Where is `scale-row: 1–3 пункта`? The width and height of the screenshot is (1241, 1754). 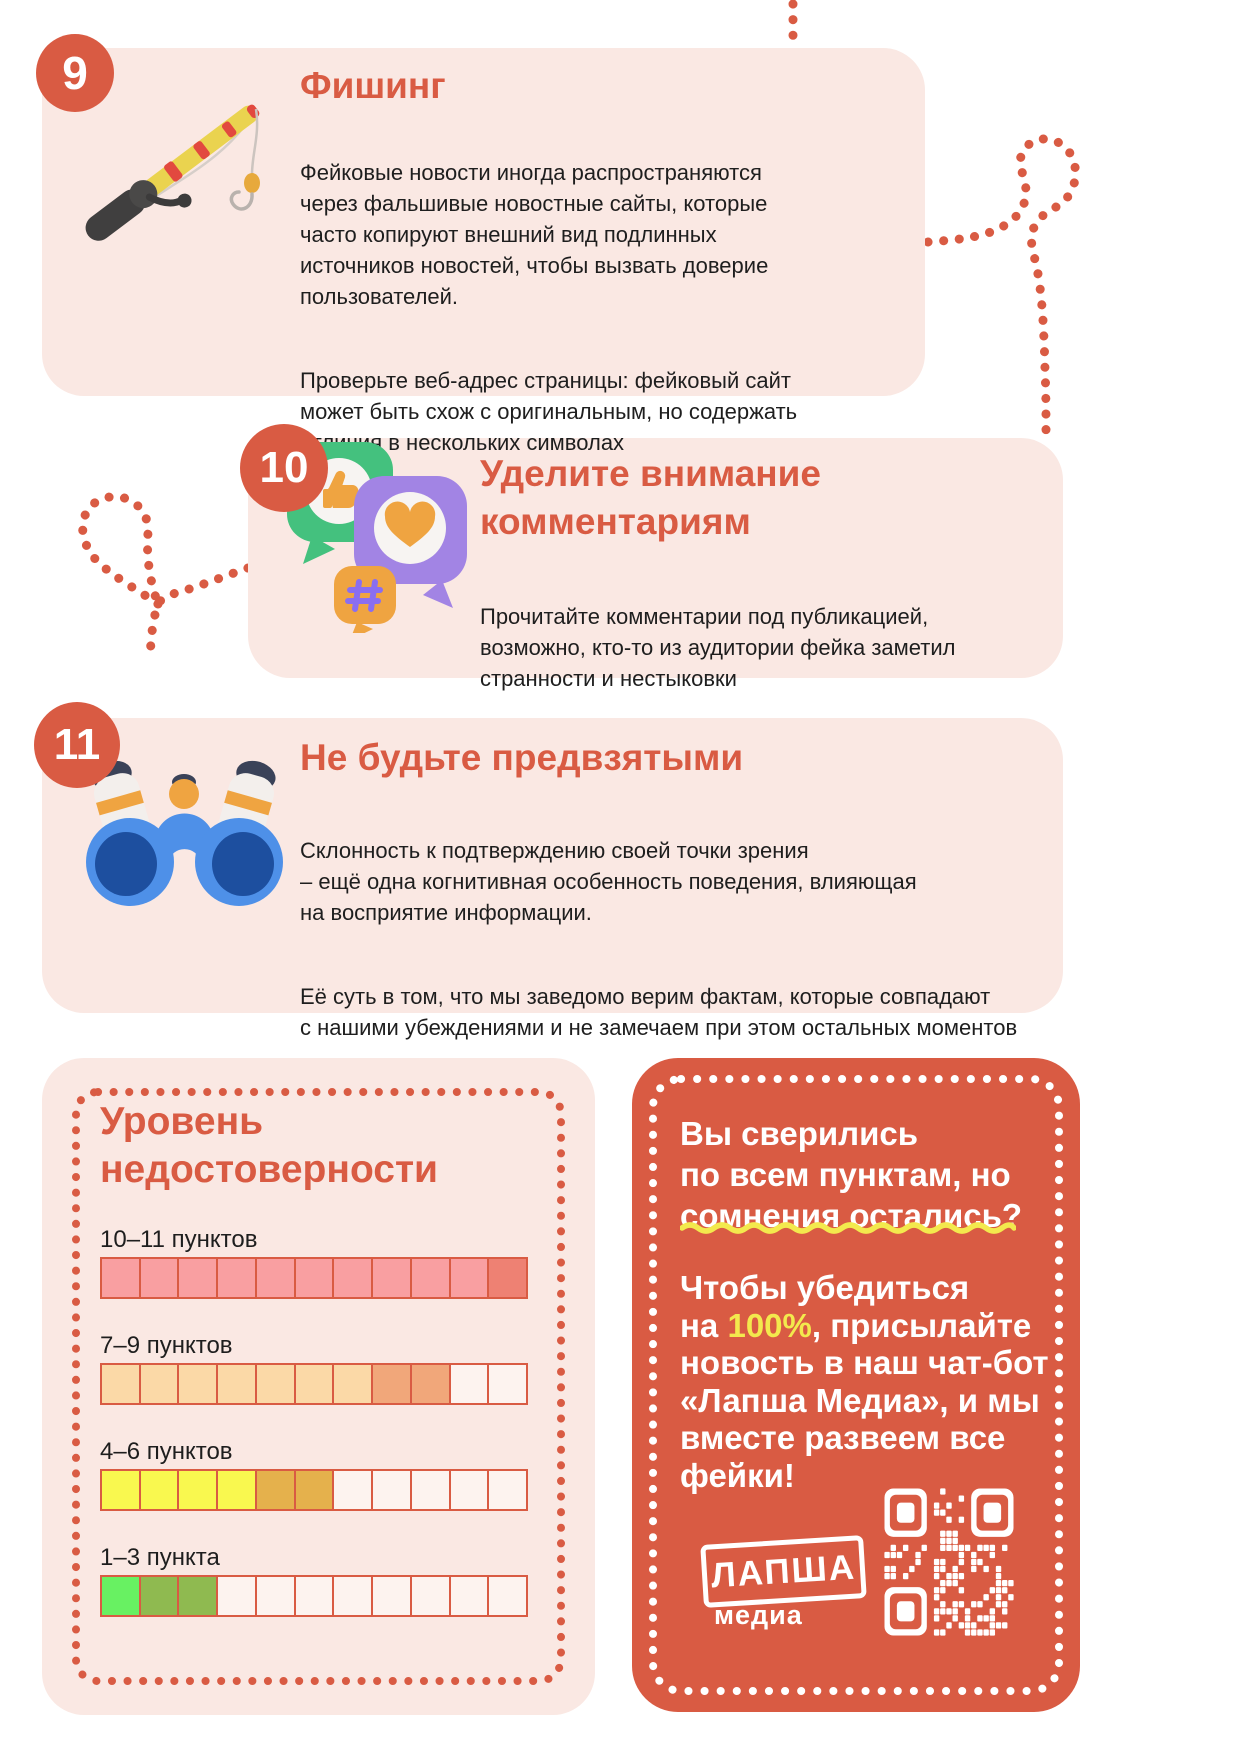 scale-row: 1–3 пункта is located at coordinates (314, 1580).